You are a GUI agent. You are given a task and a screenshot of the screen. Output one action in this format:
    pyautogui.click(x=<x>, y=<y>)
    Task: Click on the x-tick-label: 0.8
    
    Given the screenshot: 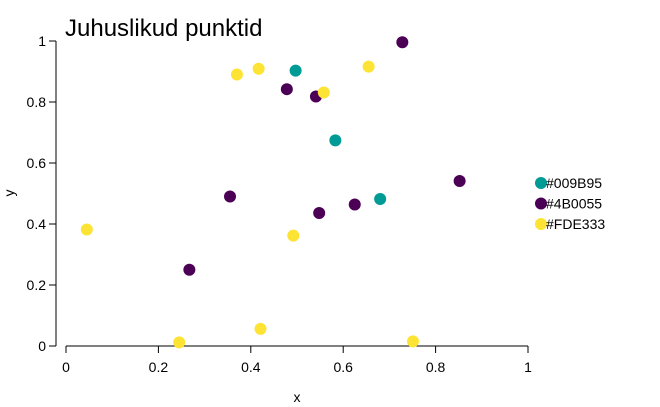 What is the action you would take?
    pyautogui.click(x=436, y=367)
    